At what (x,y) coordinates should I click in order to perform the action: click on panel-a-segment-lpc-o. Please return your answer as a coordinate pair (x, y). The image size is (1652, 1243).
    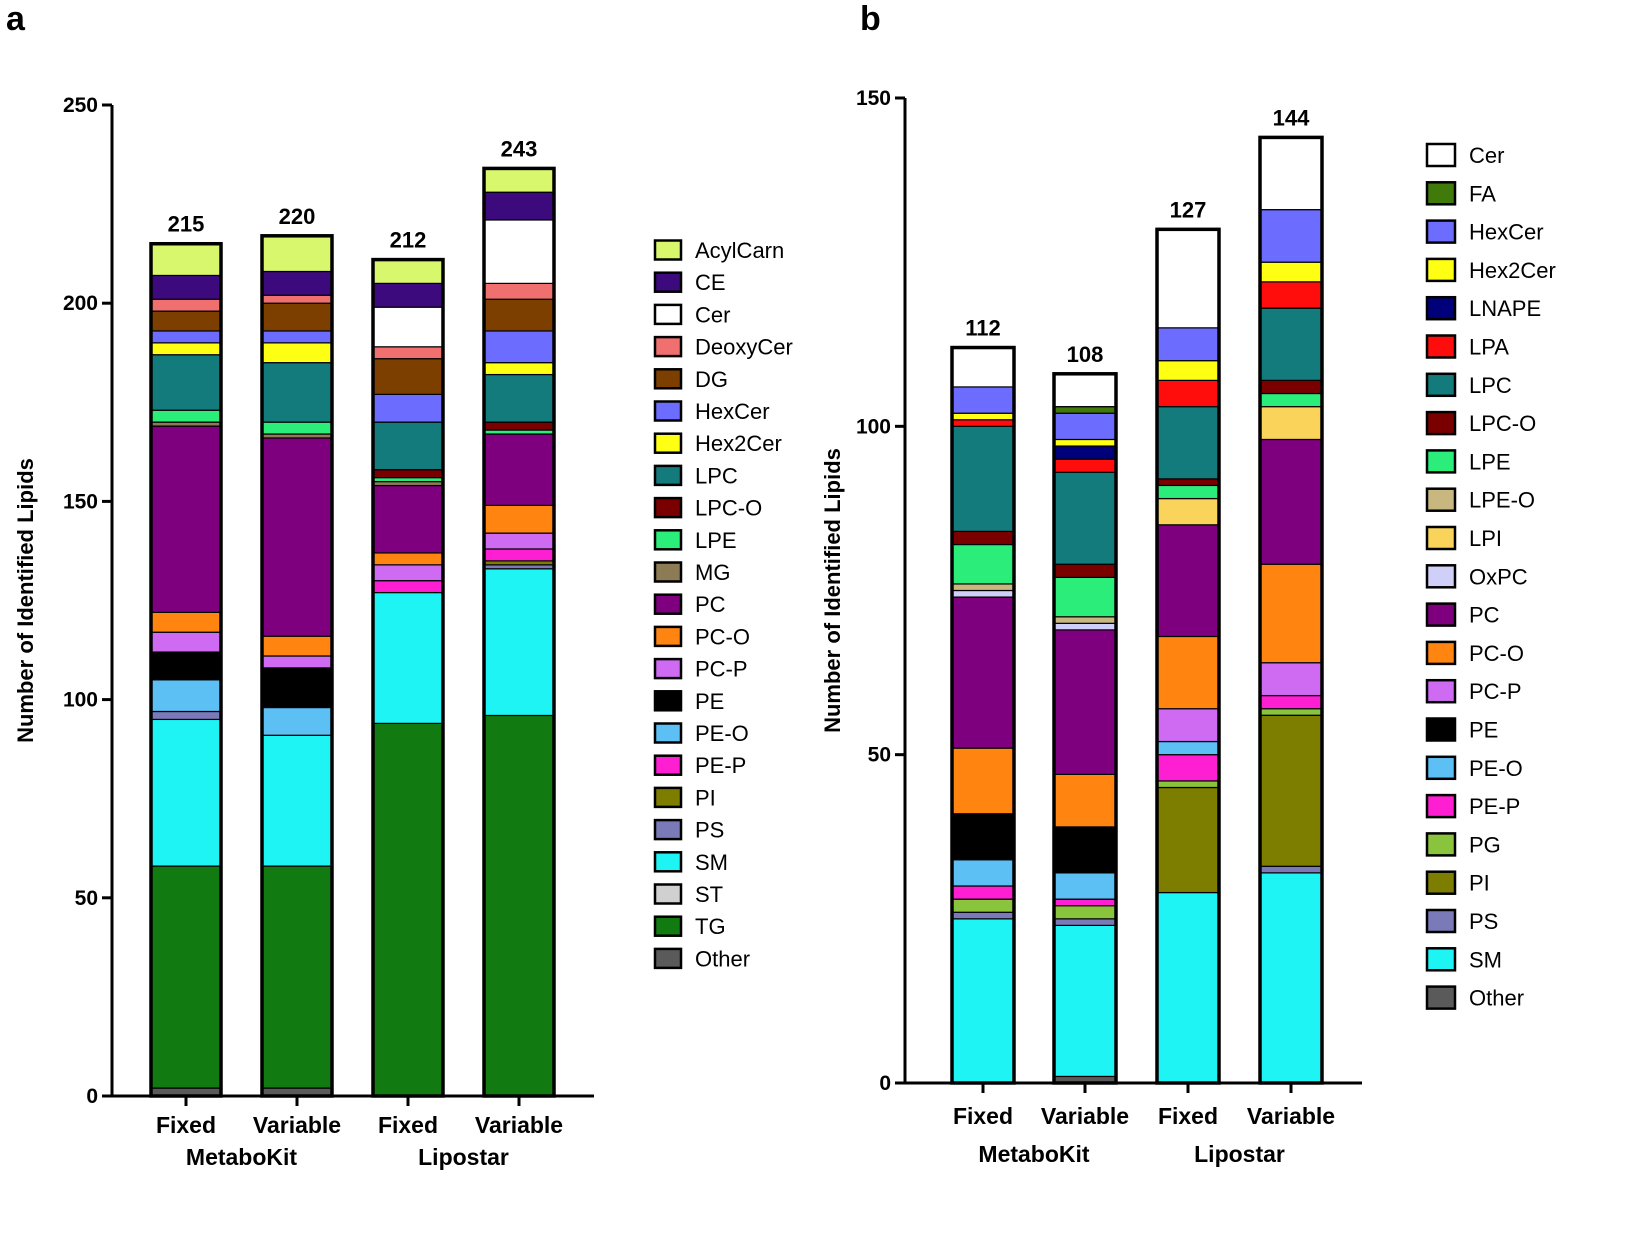
    Looking at the image, I should click on (408, 474).